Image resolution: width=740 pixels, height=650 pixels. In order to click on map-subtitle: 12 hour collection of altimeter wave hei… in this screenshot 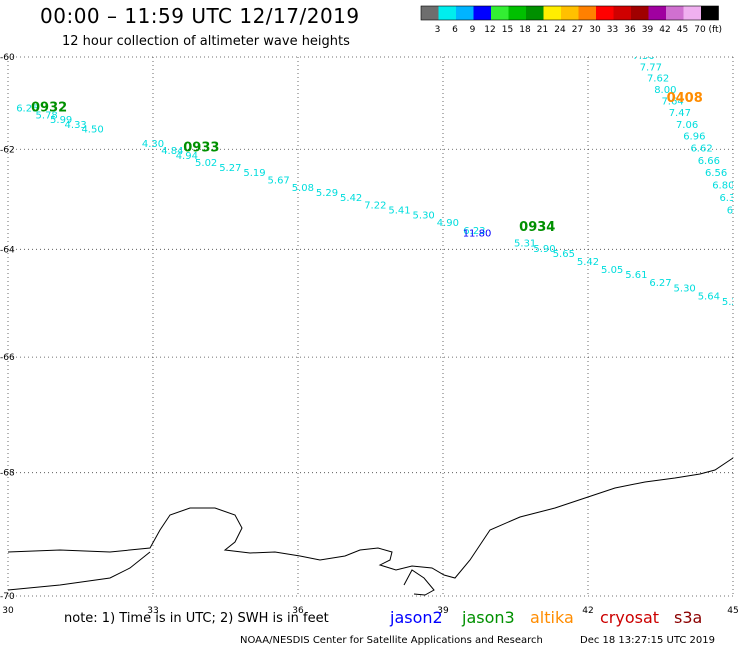, I will do `click(206, 41)`.